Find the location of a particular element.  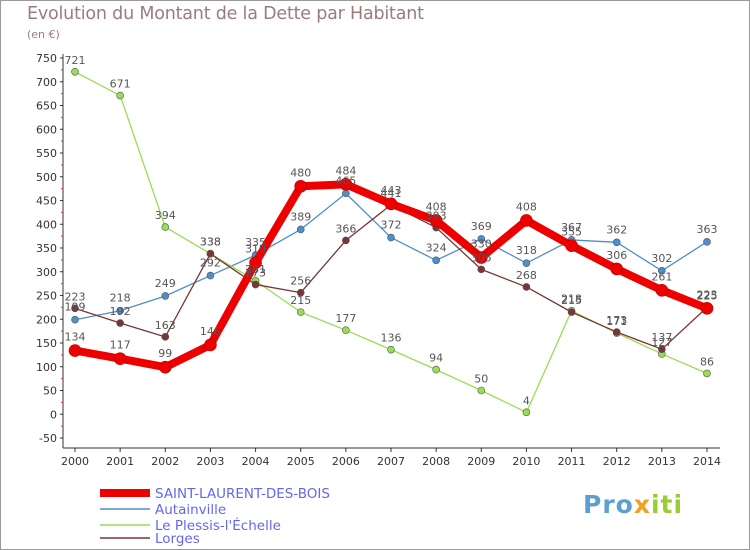

data-label: 338 is located at coordinates (210, 242).